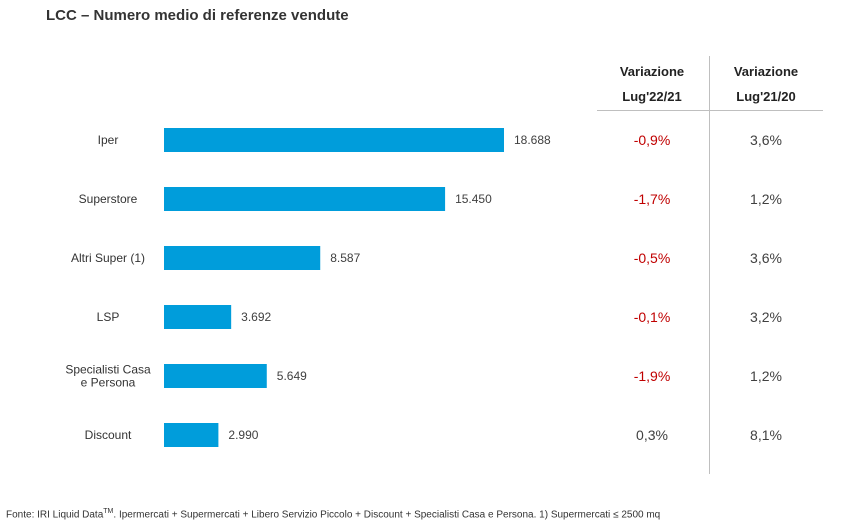  I want to click on header-underline, so click(710, 110).